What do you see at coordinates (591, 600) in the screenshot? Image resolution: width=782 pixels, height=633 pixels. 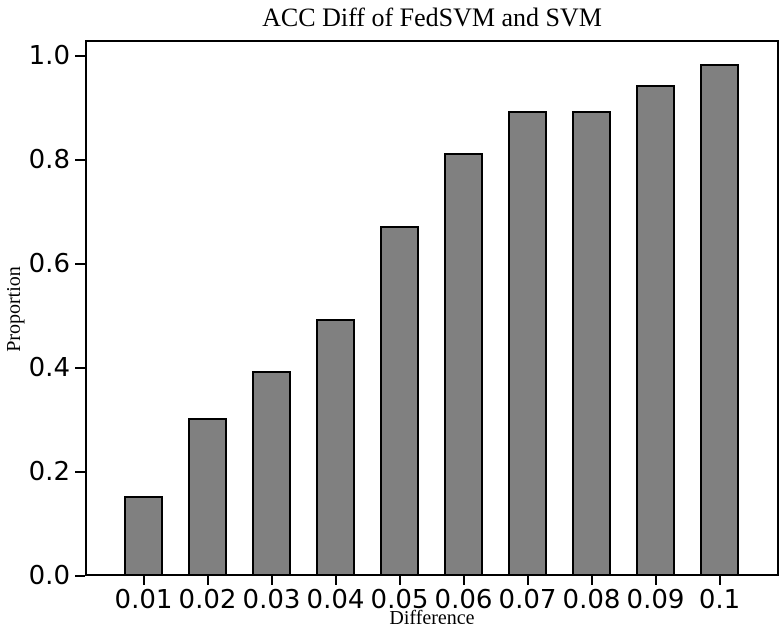 I see `x-tick-label-0.08: 0.08` at bounding box center [591, 600].